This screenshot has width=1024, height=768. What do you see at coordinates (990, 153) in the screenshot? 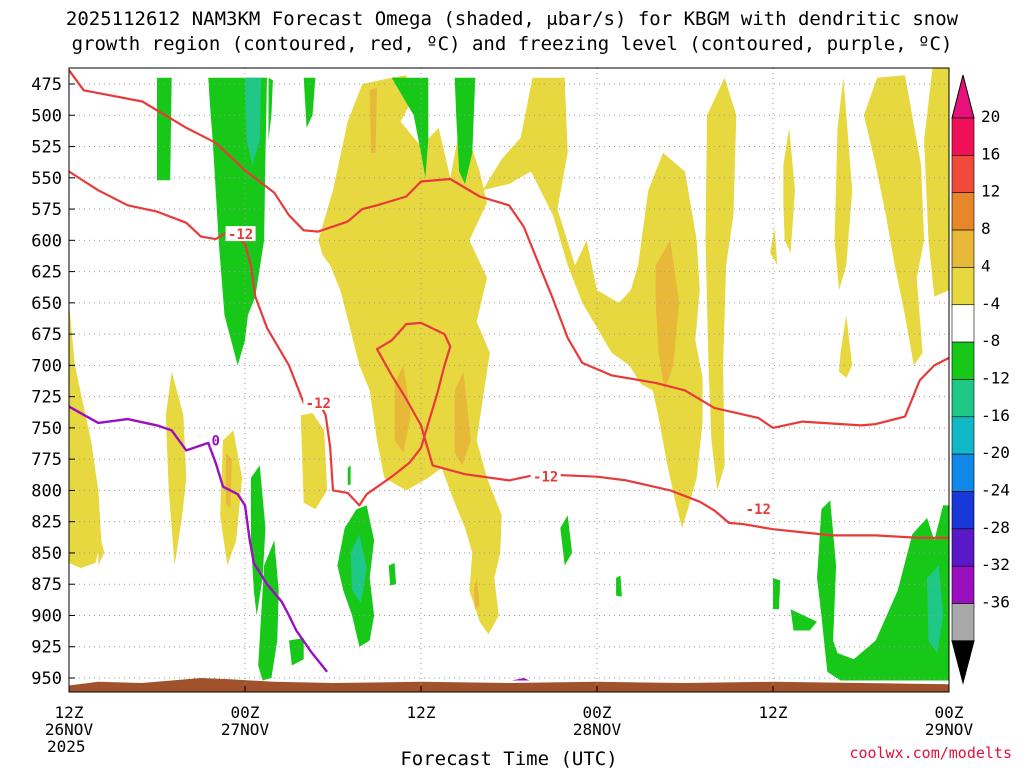
I see `colorbar-label: 16` at bounding box center [990, 153].